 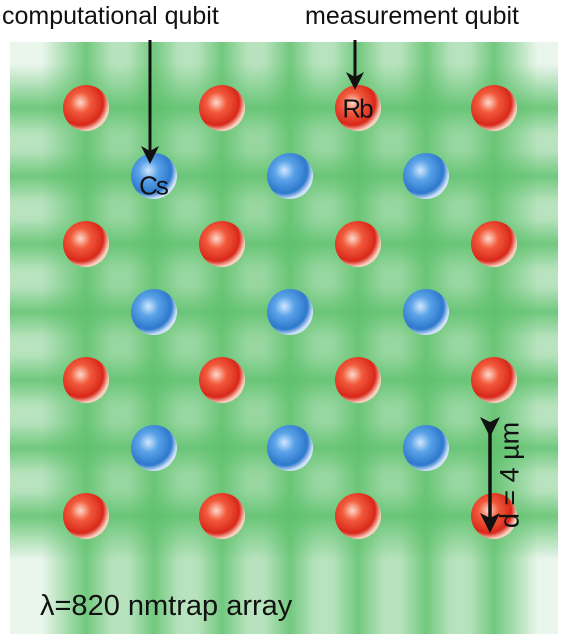 What do you see at coordinates (412, 16) in the screenshot?
I see `measurement-qubit-label: measurement qubit` at bounding box center [412, 16].